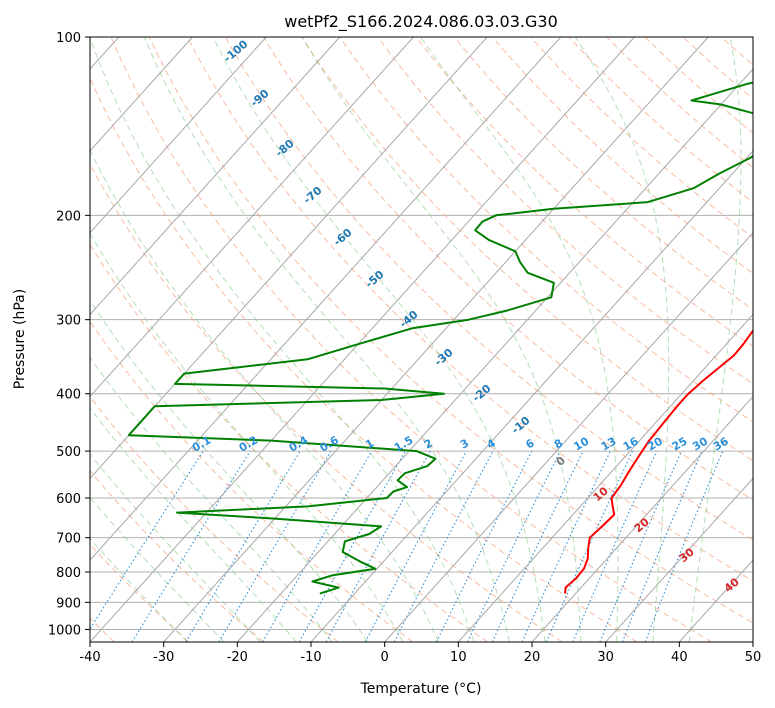  I want to click on isotherm-label: -70, so click(313, 195).